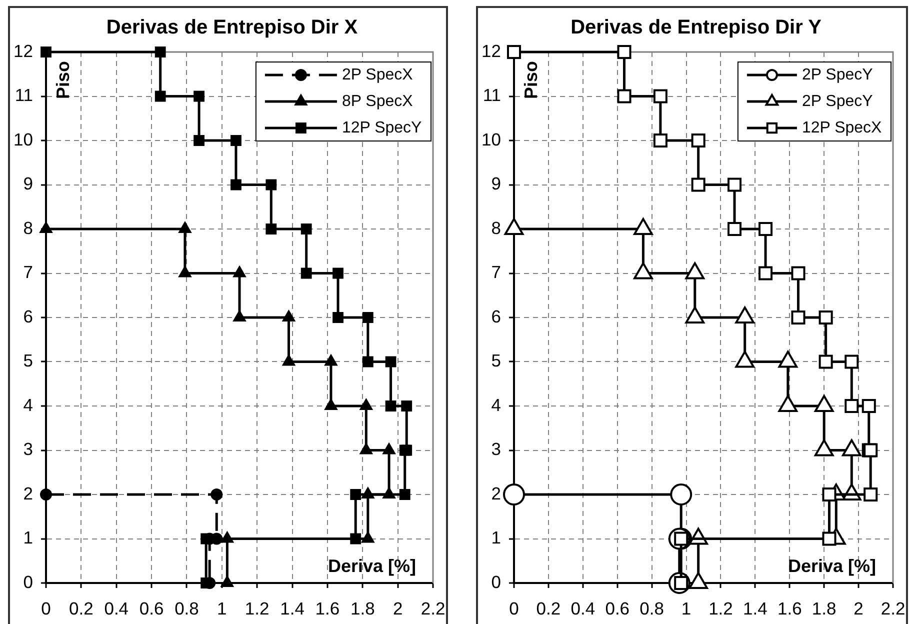 Image resolution: width=909 pixels, height=624 pixels. What do you see at coordinates (232, 27) in the screenshot?
I see `chart-title: Derivas de Entrepiso Dir X` at bounding box center [232, 27].